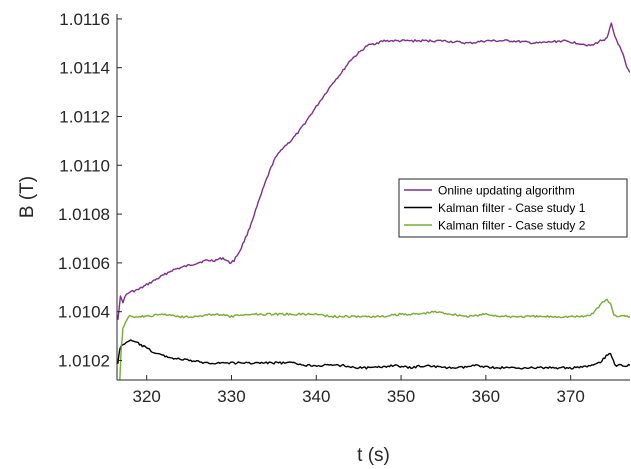  What do you see at coordinates (84, 165) in the screenshot?
I see `y-tick-label: 1.0110` at bounding box center [84, 165].